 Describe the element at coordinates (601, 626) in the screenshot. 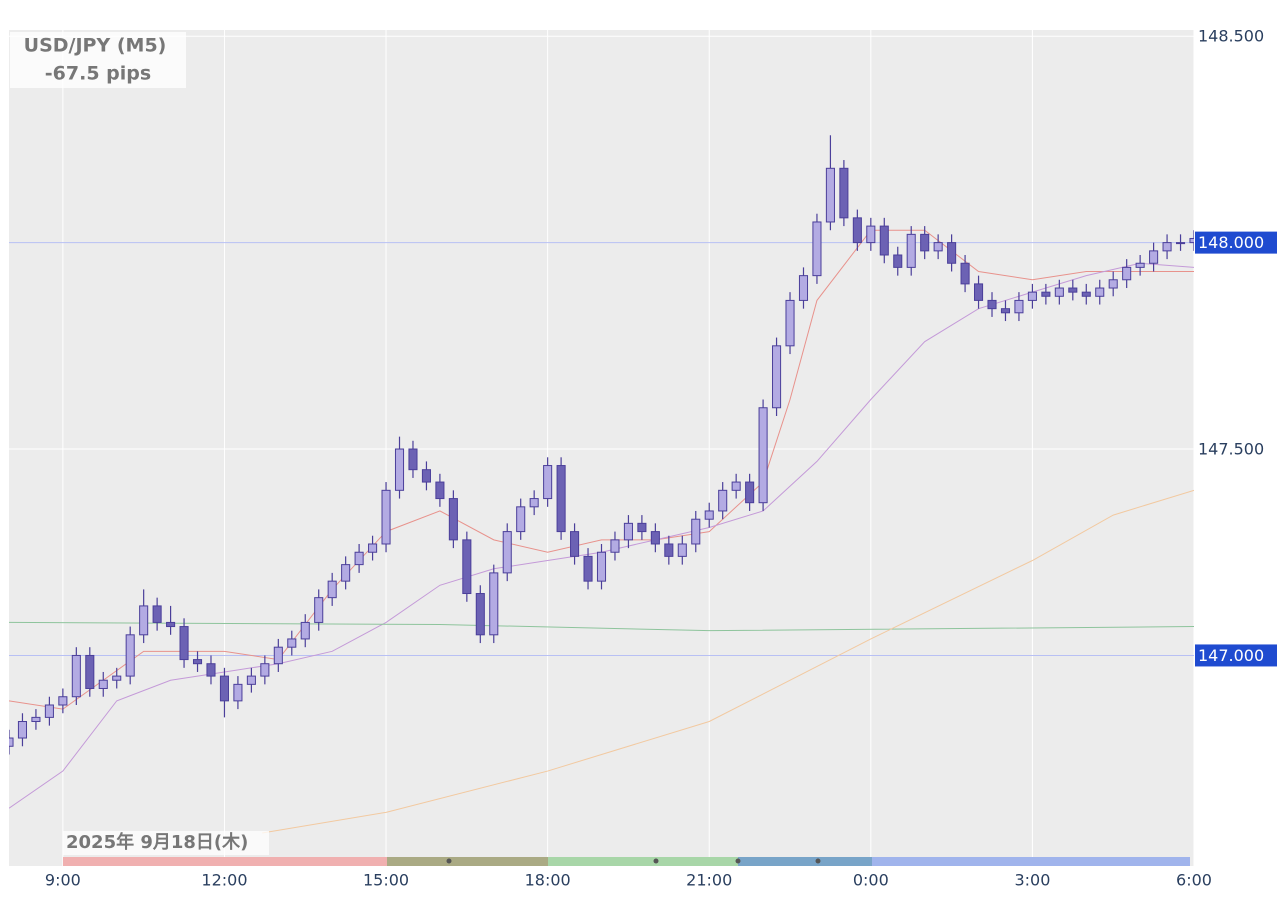

I see `moving-average` at that location.